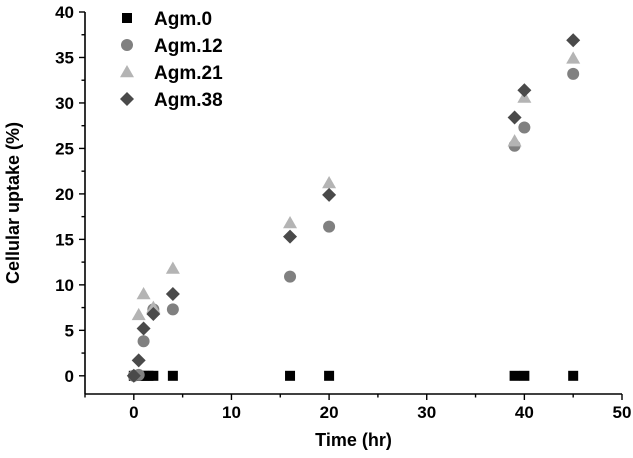 The width and height of the screenshot is (633, 458). Describe the element at coordinates (353, 440) in the screenshot. I see `x-axis-title: Time (hr)` at that location.